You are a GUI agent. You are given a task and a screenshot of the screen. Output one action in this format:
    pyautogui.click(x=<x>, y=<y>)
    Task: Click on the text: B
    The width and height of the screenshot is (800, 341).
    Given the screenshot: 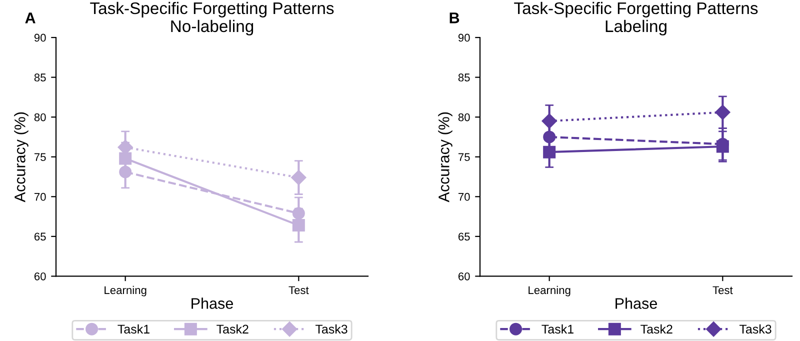 What is the action you would take?
    pyautogui.click(x=455, y=18)
    